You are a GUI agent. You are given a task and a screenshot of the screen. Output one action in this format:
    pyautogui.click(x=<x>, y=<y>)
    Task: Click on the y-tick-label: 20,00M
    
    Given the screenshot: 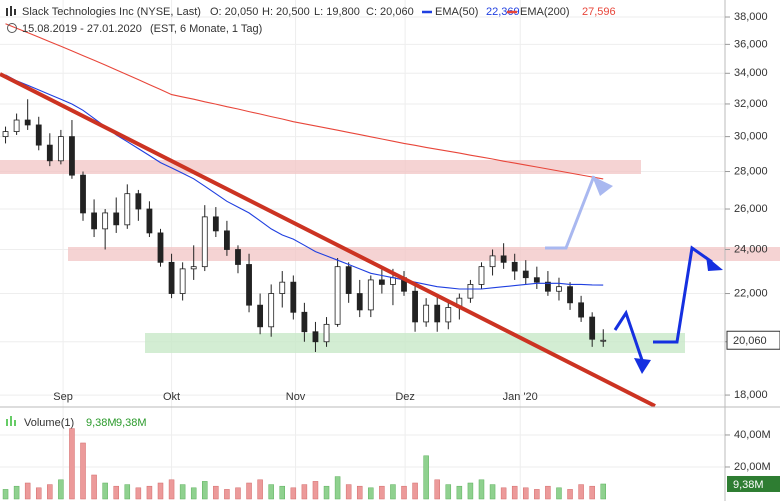 What is the action you would take?
    pyautogui.click(x=752, y=467)
    